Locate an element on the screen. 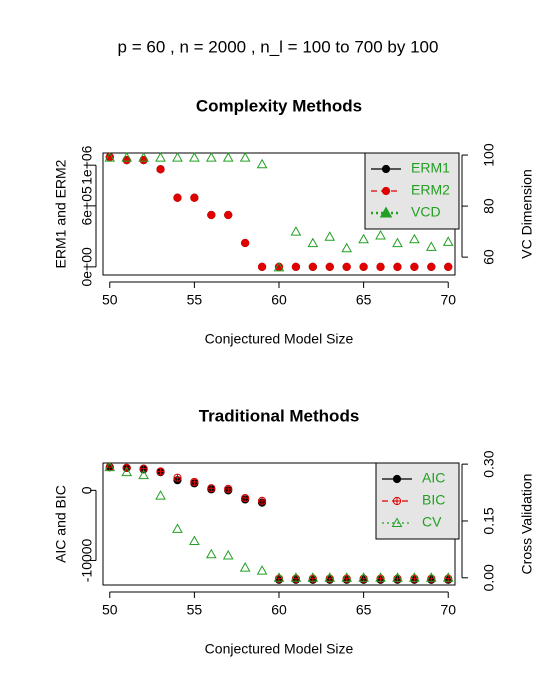  legend-label: ERM2 is located at coordinates (430, 190).